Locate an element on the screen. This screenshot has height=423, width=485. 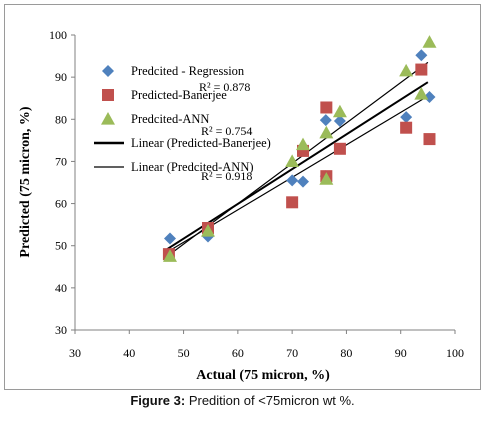
x-tick-label: 80 is located at coordinates (346, 353).